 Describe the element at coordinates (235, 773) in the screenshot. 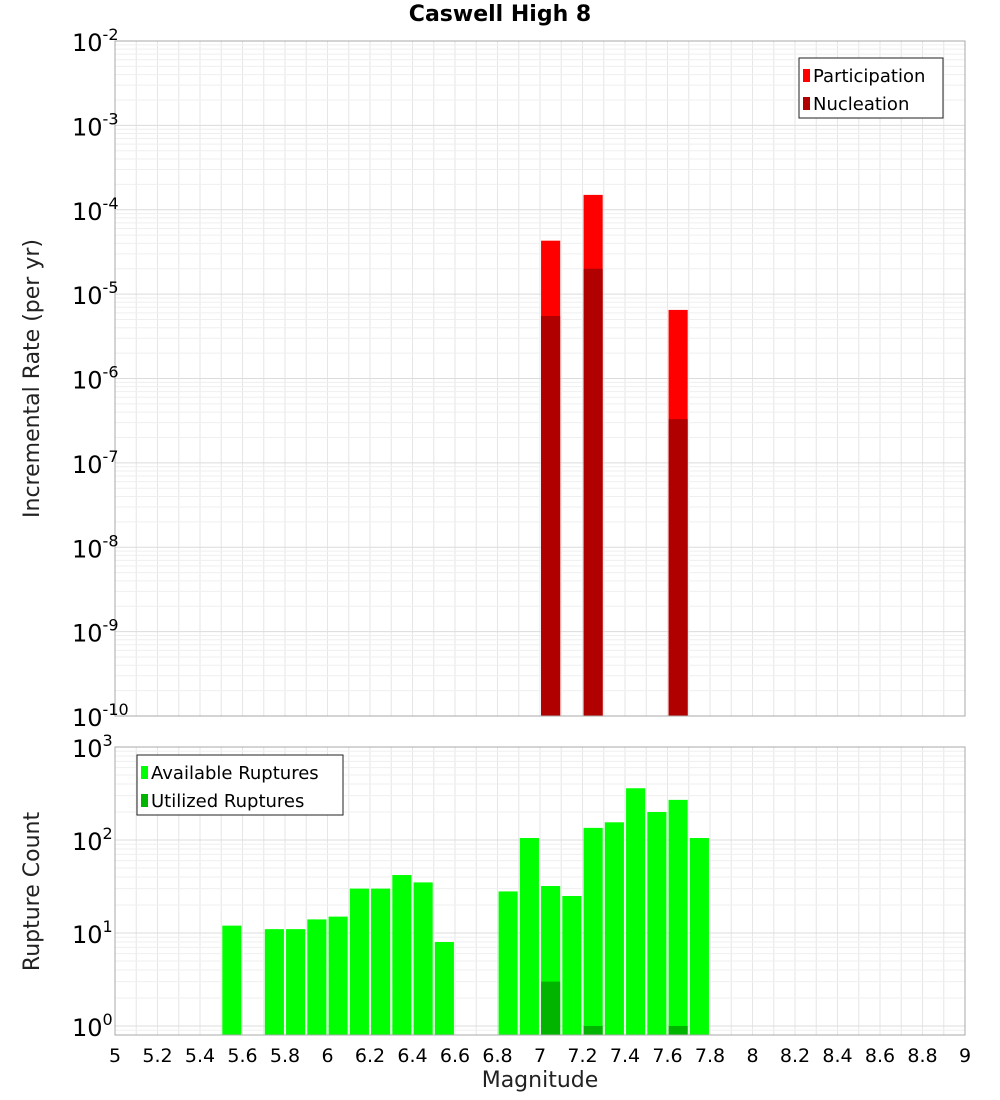

I see `bottom-legend-label: Available Ruptures` at that location.